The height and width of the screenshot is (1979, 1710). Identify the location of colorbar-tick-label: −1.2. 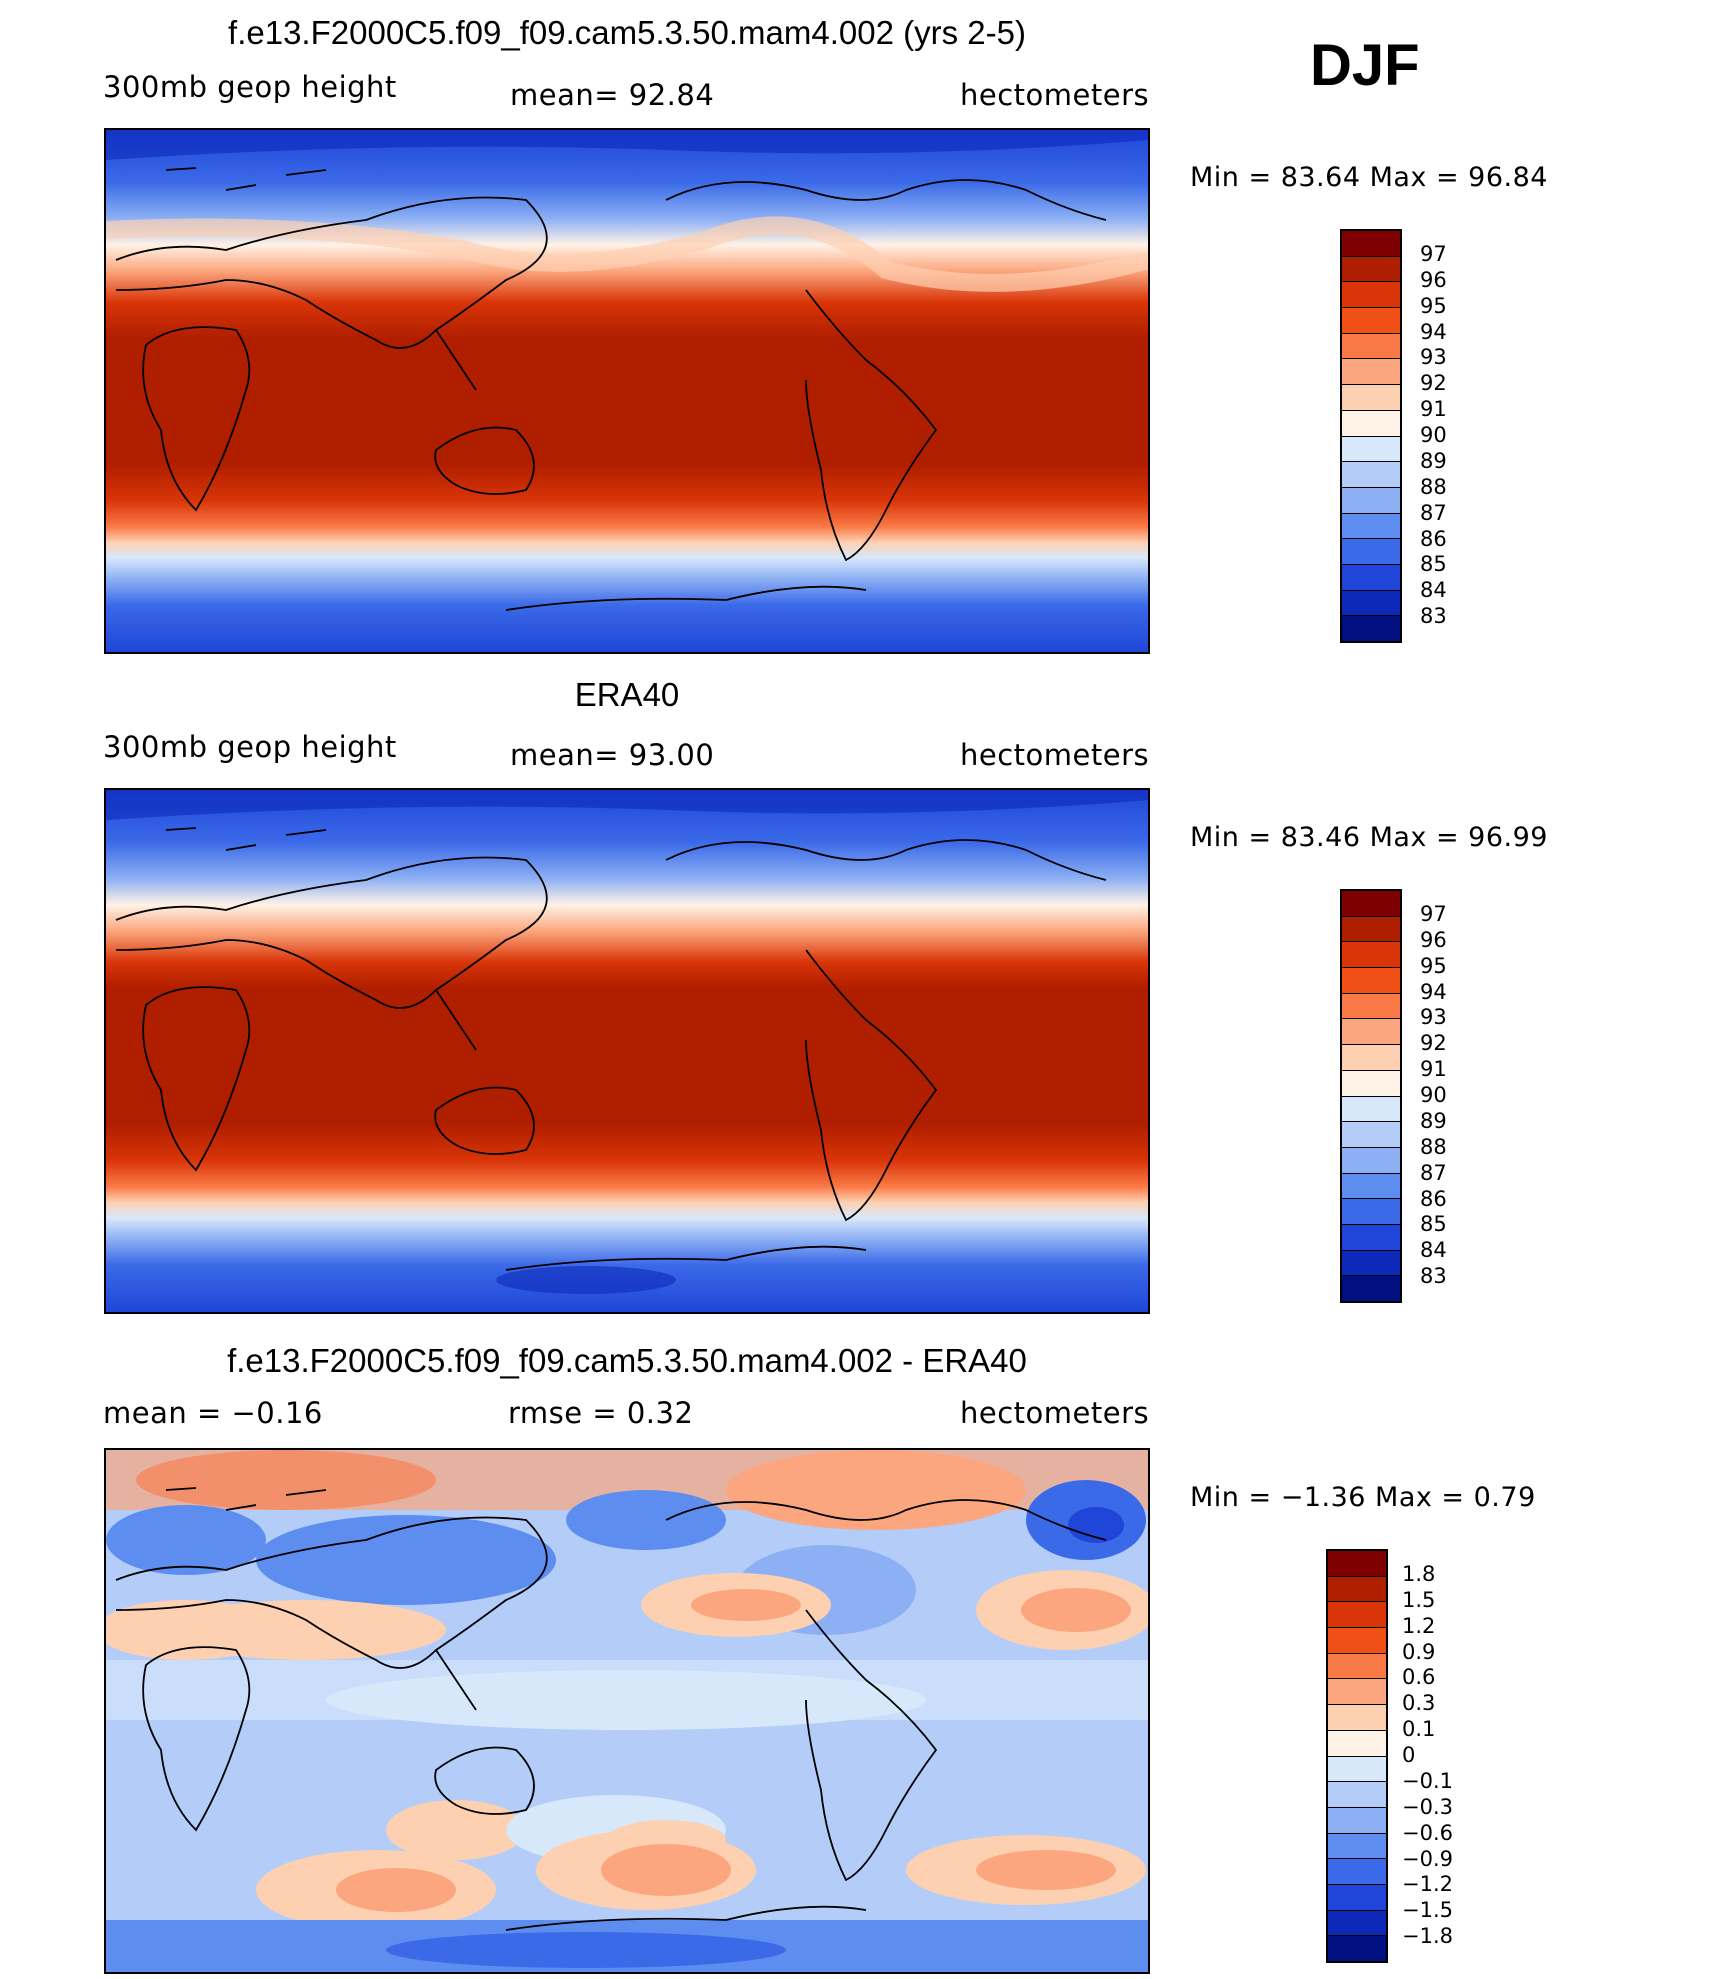
(1427, 1884).